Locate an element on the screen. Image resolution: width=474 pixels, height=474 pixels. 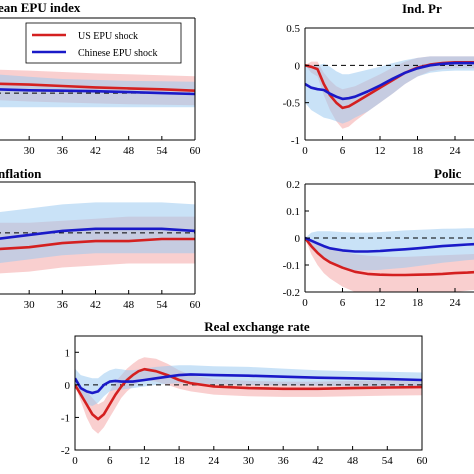
panel-title-epu-index: ean EPU index is located at coordinates (40, 7).